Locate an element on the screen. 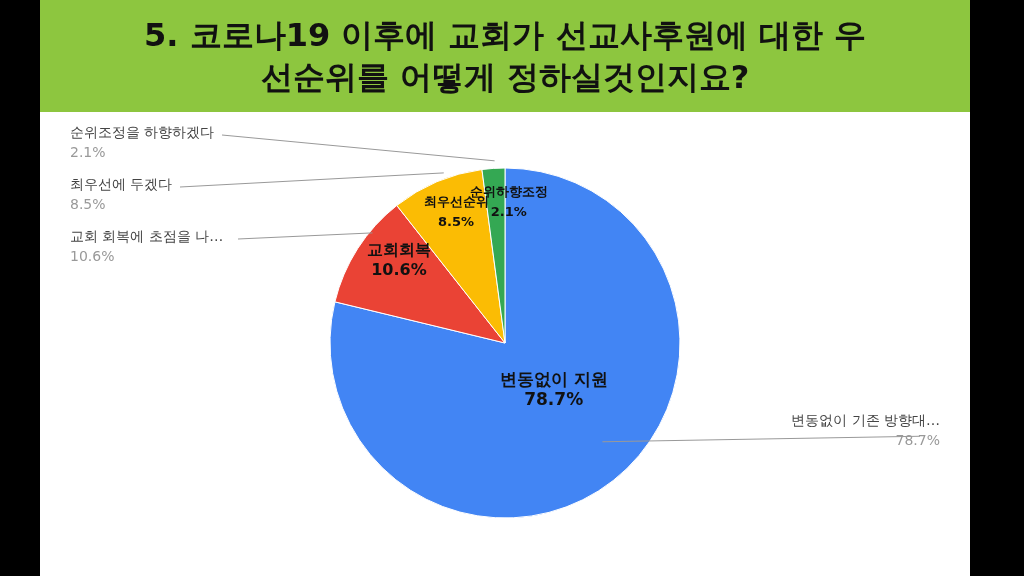 The height and width of the screenshot is (576, 1024). text: 10.6% is located at coordinates (92, 256).